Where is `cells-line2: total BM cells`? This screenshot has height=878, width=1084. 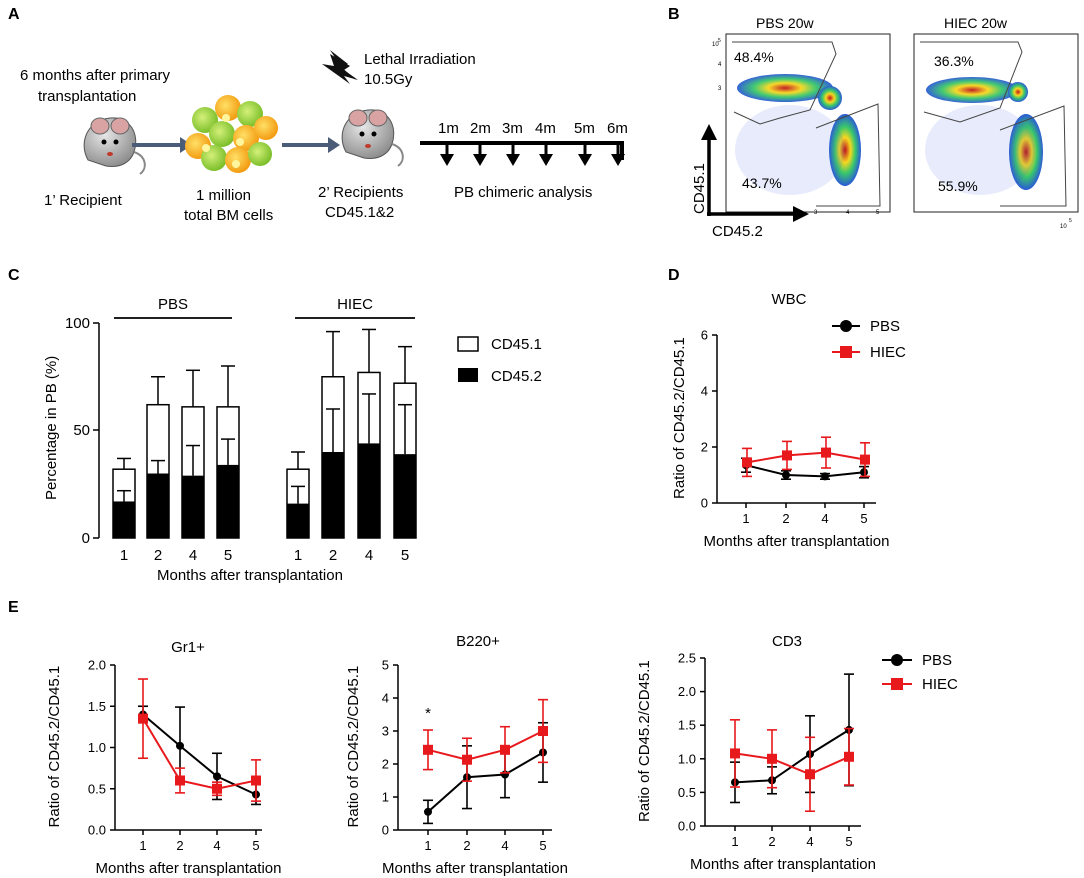 cells-line2: total BM cells is located at coordinates (228, 215).